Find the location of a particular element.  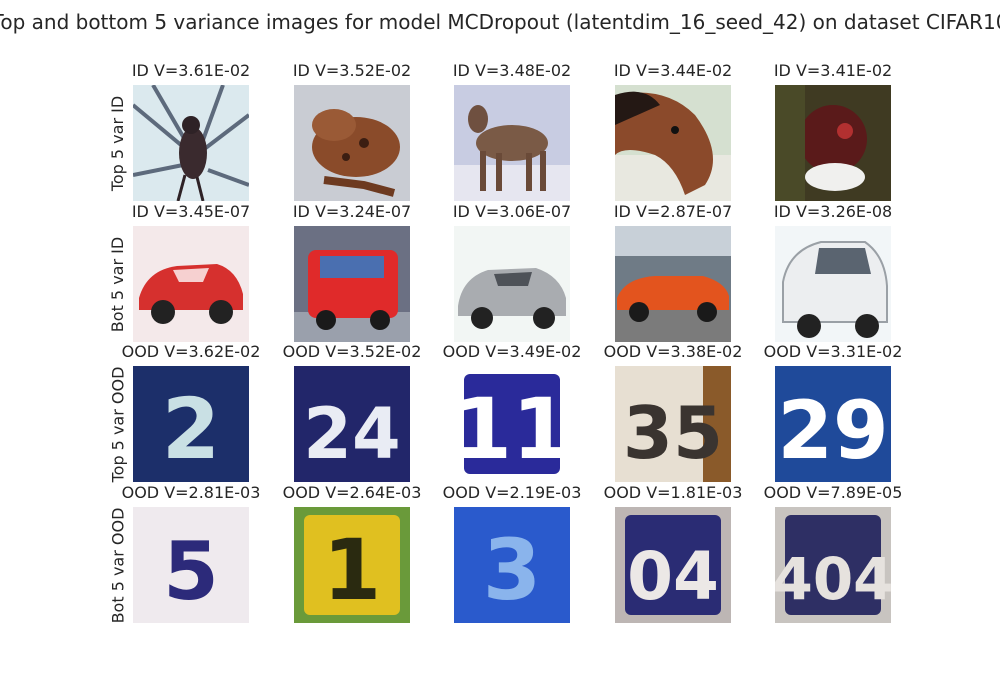

cell-title: OOD V=3.31E-02 is located at coordinates (833, 351).